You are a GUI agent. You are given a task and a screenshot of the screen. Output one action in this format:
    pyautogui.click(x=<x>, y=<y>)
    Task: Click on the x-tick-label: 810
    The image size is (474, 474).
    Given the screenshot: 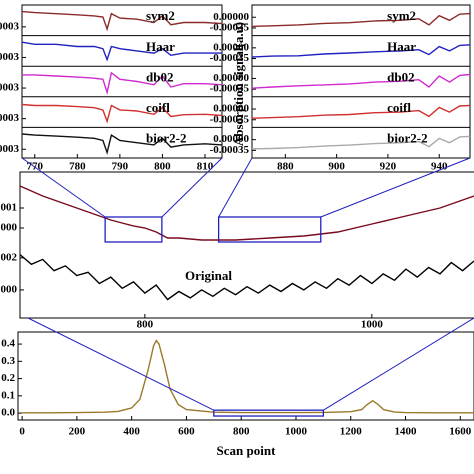 What is the action you would take?
    pyautogui.click(x=205, y=167)
    